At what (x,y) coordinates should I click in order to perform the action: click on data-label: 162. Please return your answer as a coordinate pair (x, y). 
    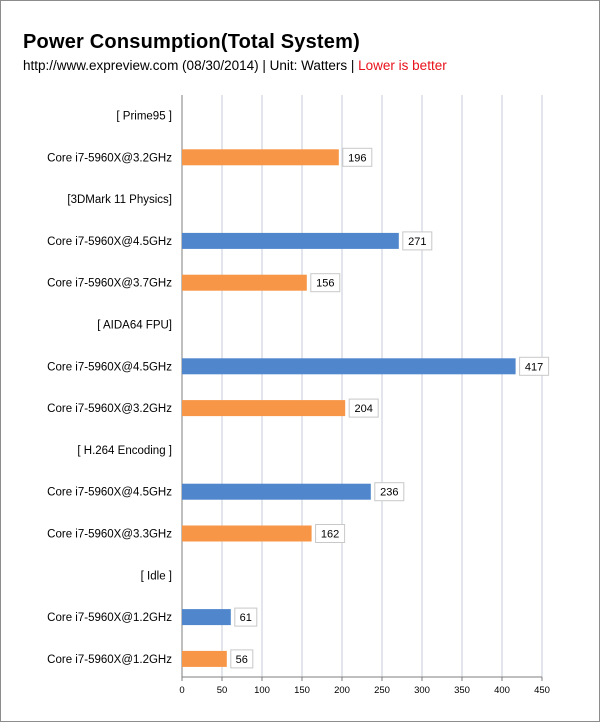
    Looking at the image, I should click on (330, 535).